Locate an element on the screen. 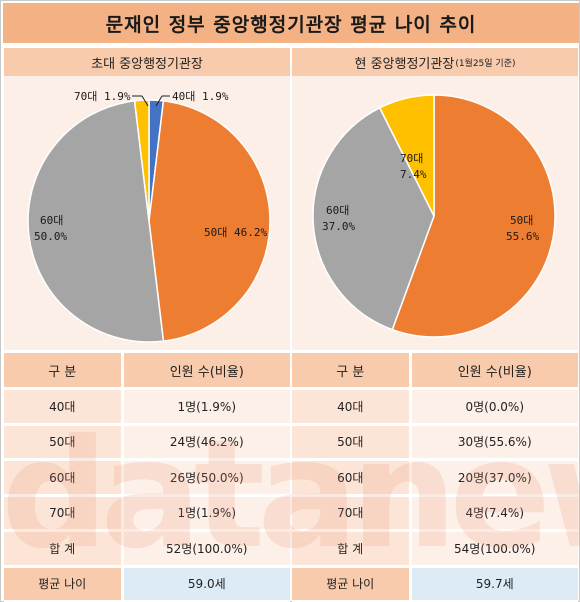  row-count: 0명(0.0%) is located at coordinates (494, 407).